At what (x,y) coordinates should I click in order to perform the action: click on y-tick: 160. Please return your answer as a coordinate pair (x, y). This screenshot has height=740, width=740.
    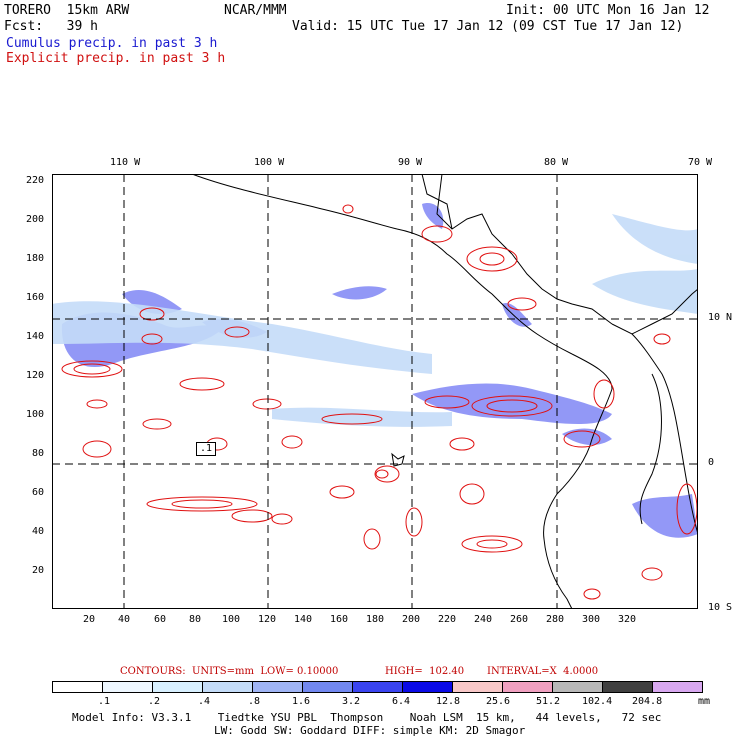
    Looking at the image, I should click on (35, 297).